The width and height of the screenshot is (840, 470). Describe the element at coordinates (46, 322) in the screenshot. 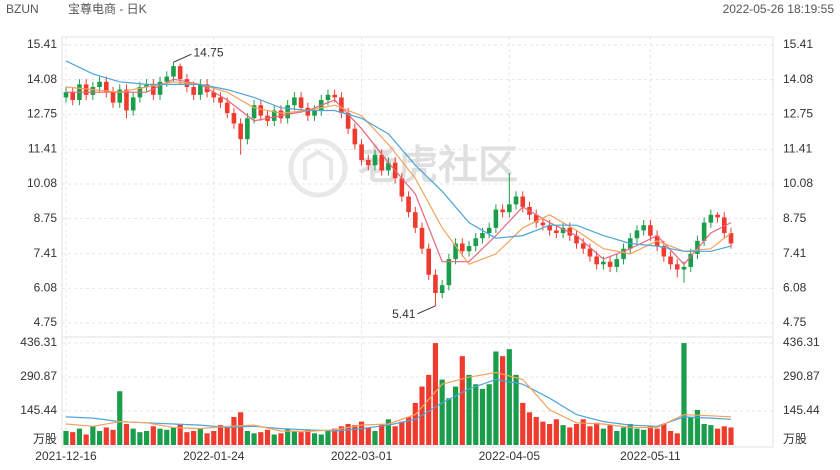

I see `y-tick-label: 4.75` at that location.